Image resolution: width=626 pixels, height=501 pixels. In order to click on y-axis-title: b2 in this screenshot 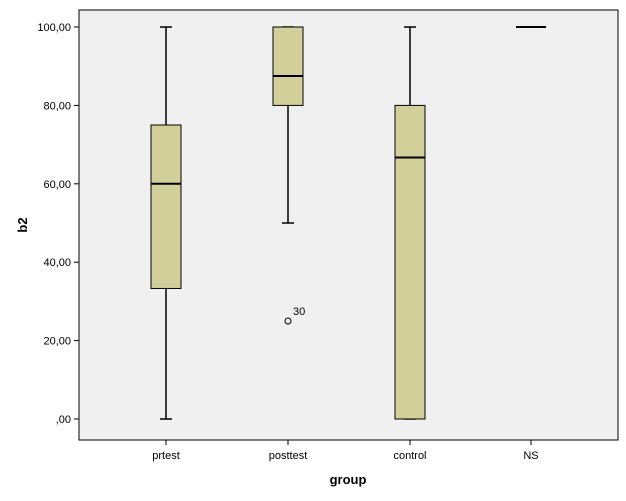, I will do `click(22, 224)`.